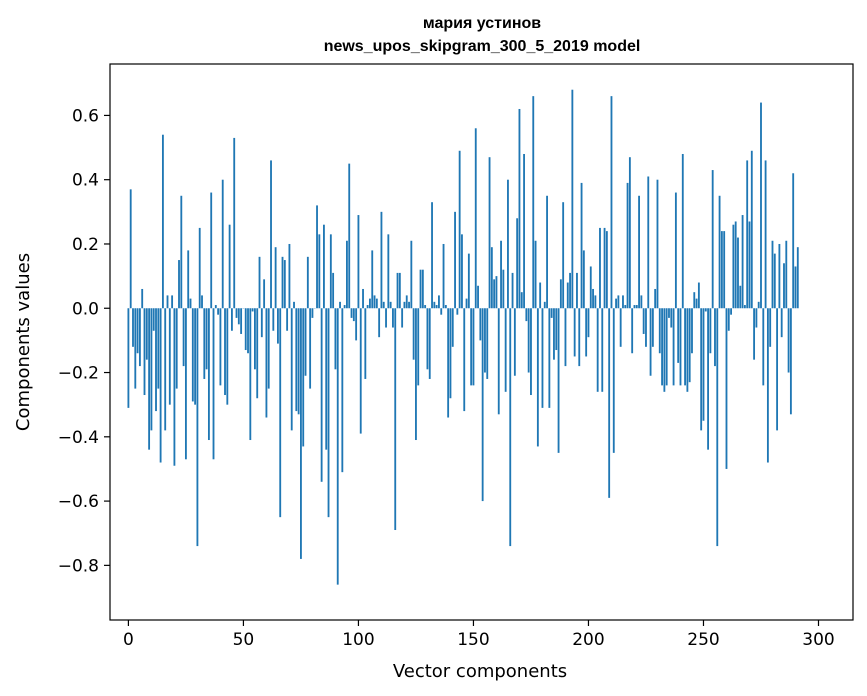 The height and width of the screenshot is (696, 867). What do you see at coordinates (23, 342) in the screenshot?
I see `y-axis-label: Components values` at bounding box center [23, 342].